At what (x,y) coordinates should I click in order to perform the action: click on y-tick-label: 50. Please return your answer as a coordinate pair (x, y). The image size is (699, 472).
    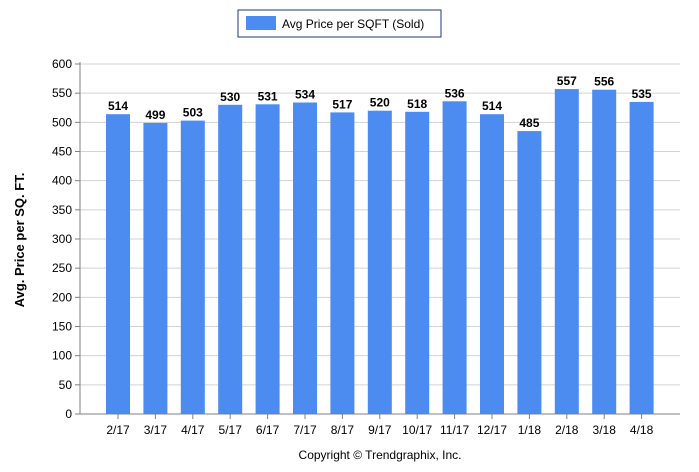
    Looking at the image, I should click on (66, 385).